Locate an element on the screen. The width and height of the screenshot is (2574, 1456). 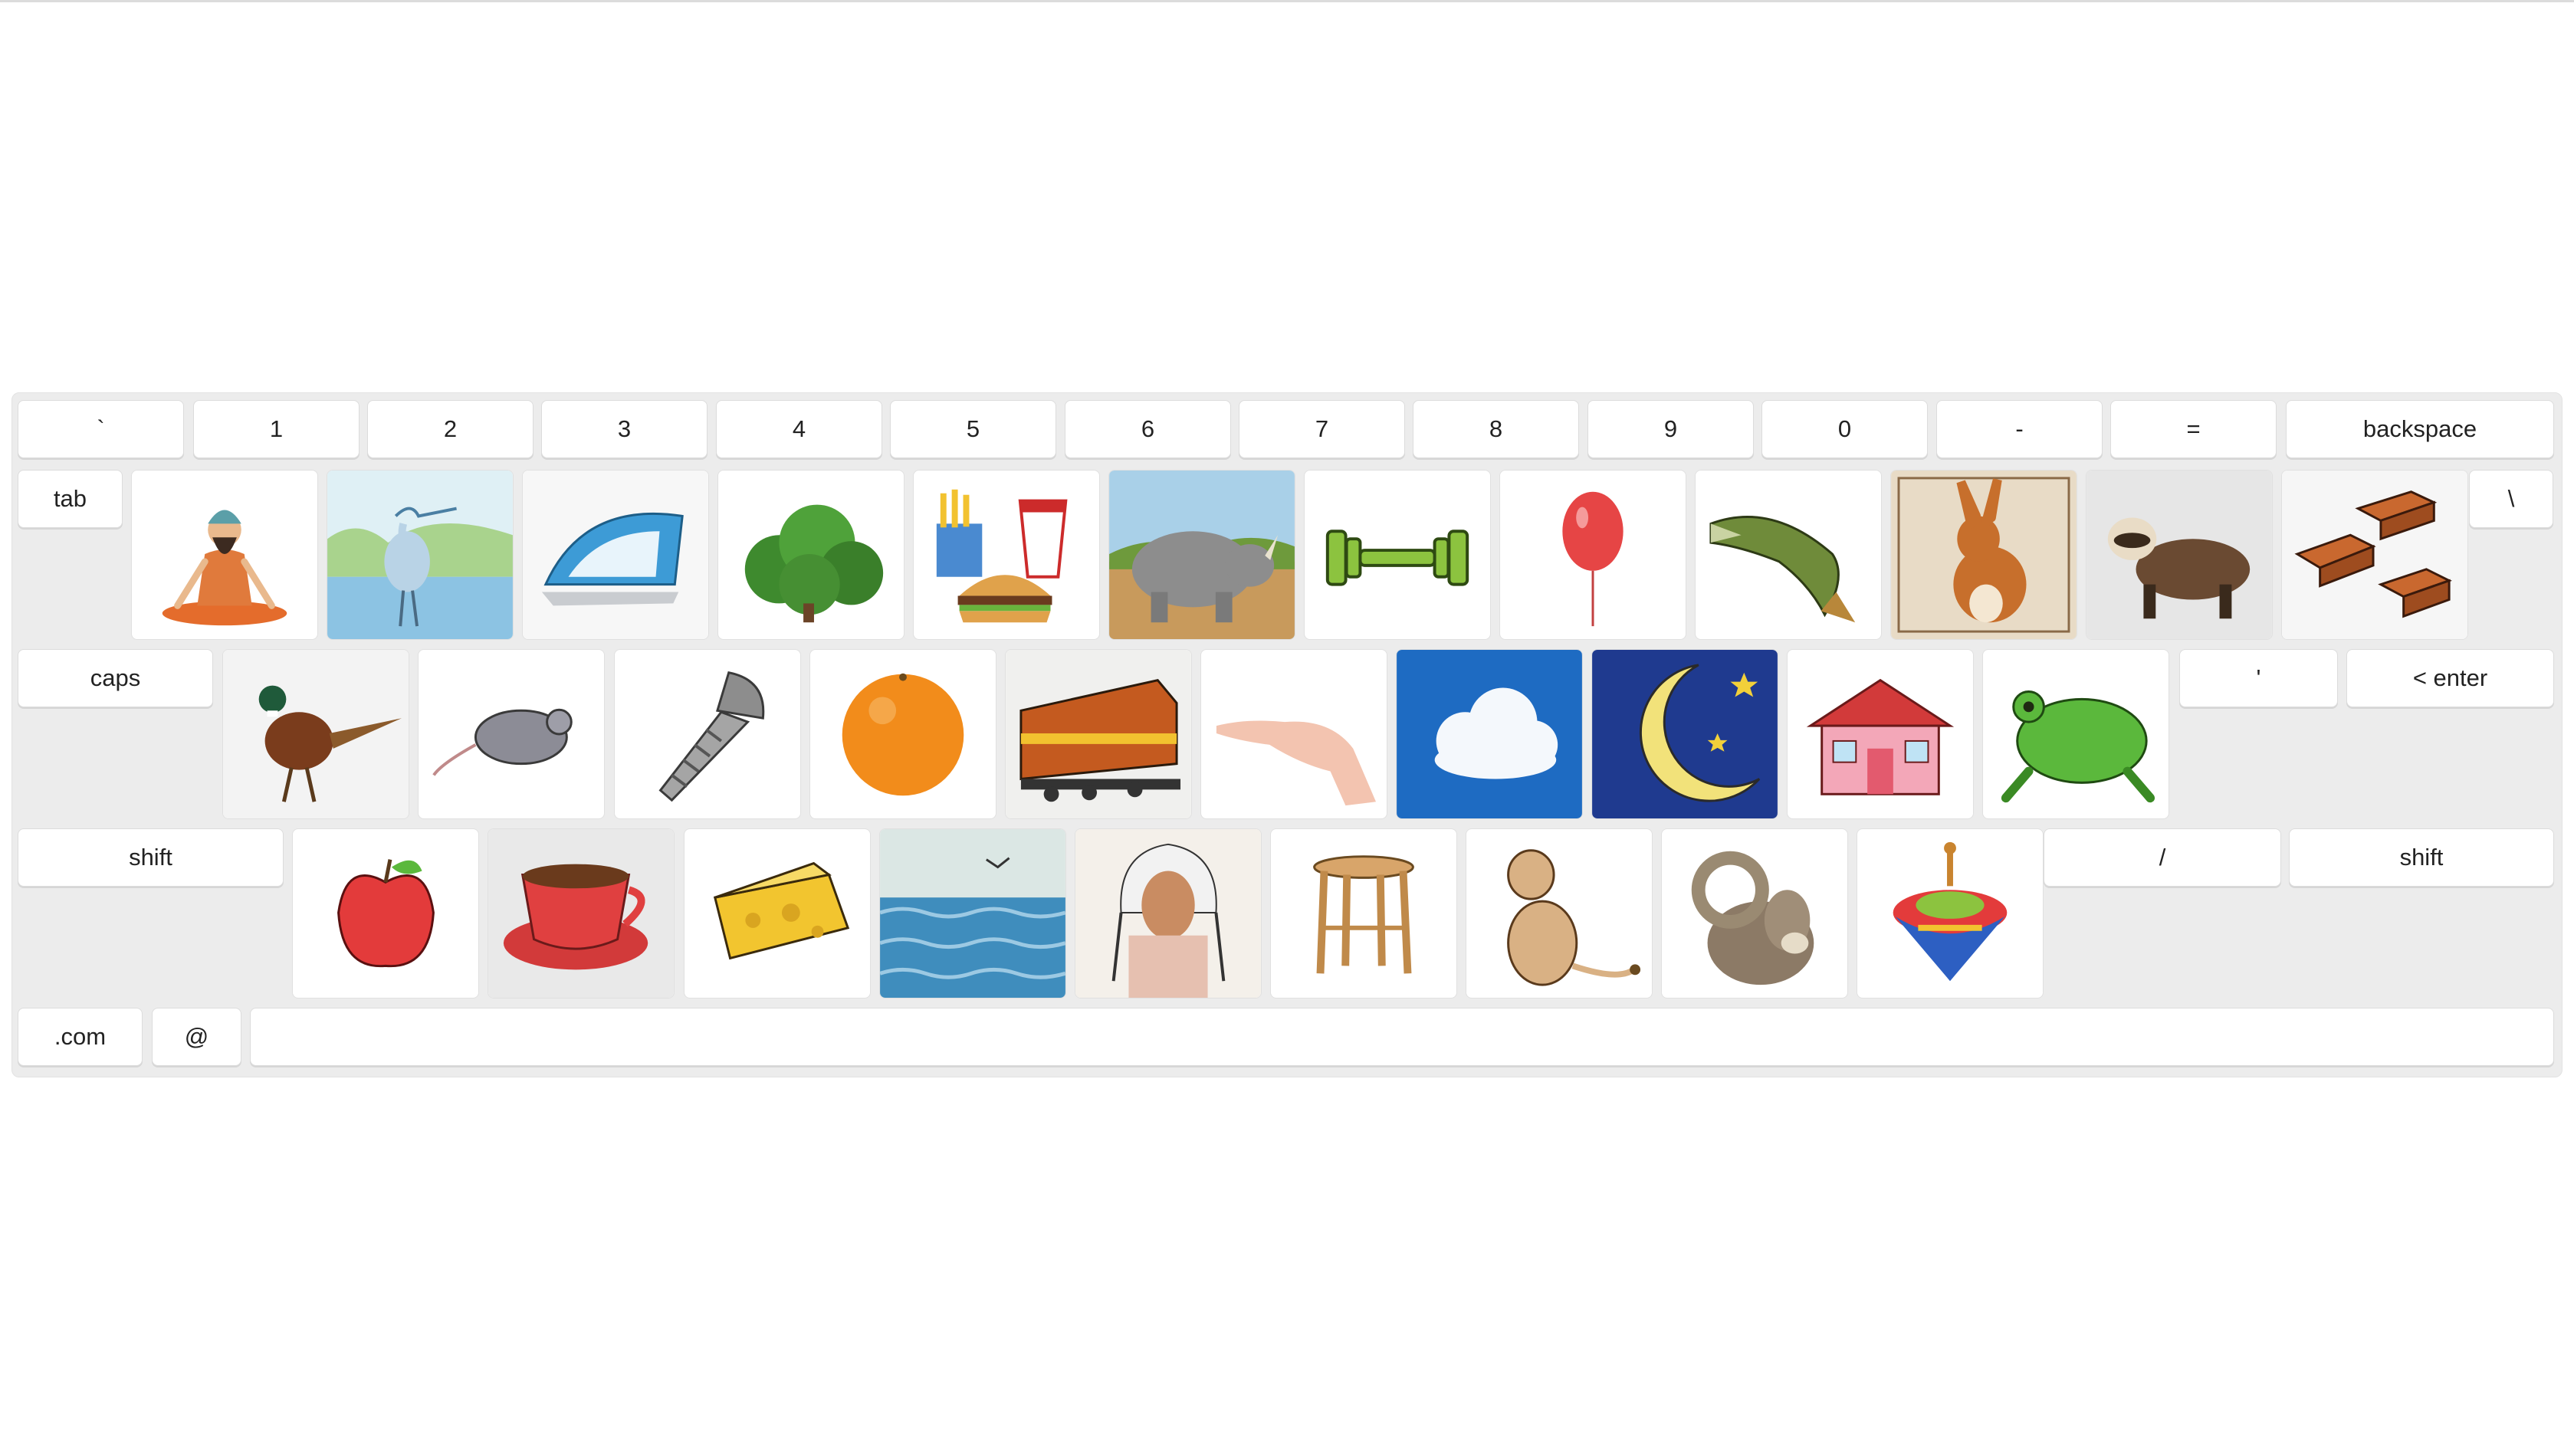
picture-key-sea is located at coordinates (972, 913).